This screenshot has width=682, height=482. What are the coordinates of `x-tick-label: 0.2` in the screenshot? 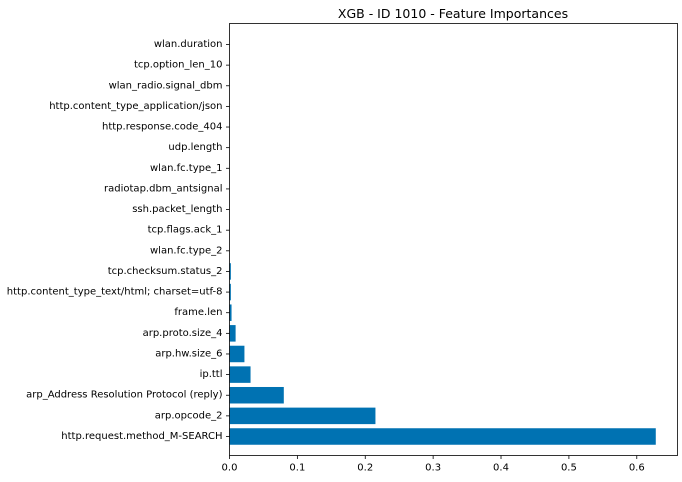 It's located at (365, 468).